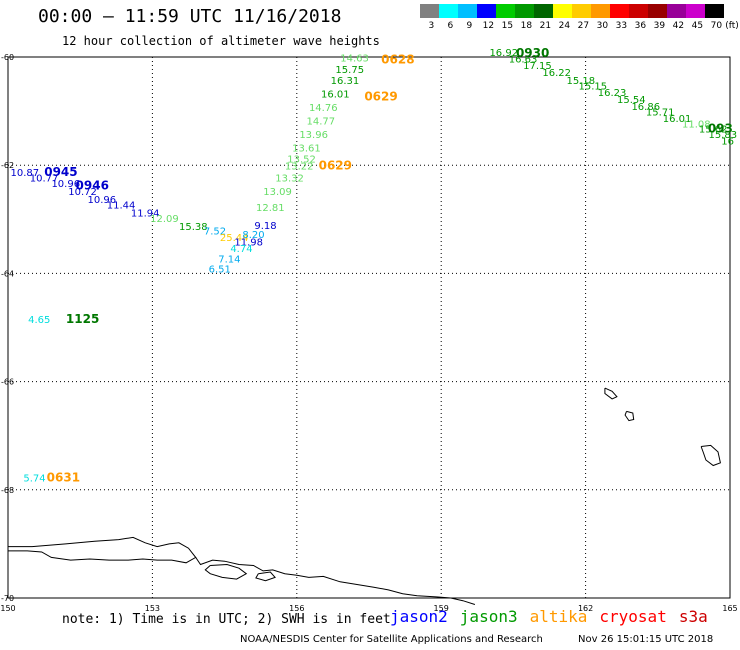 This screenshot has height=650, width=740. I want to click on wave-height-value: 13.96, so click(313, 135).